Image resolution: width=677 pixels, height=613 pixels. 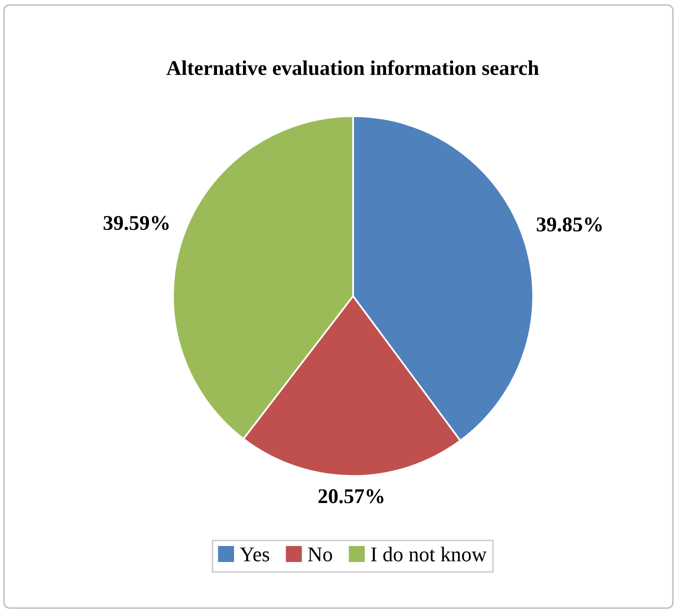 What do you see at coordinates (352, 68) in the screenshot?
I see `chart-title: Alternative evaluation information search` at bounding box center [352, 68].